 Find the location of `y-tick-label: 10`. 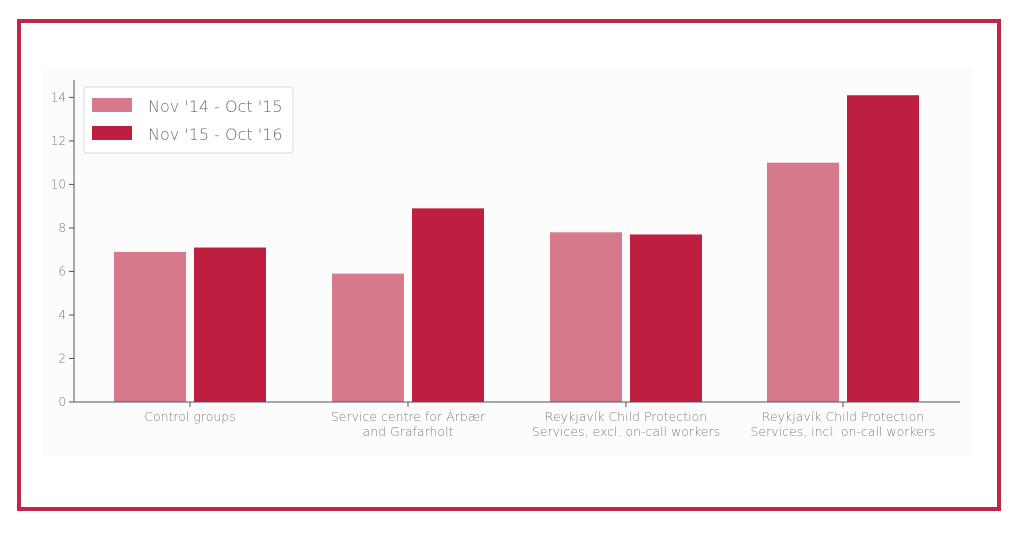

y-tick-label: 10 is located at coordinates (58, 184).